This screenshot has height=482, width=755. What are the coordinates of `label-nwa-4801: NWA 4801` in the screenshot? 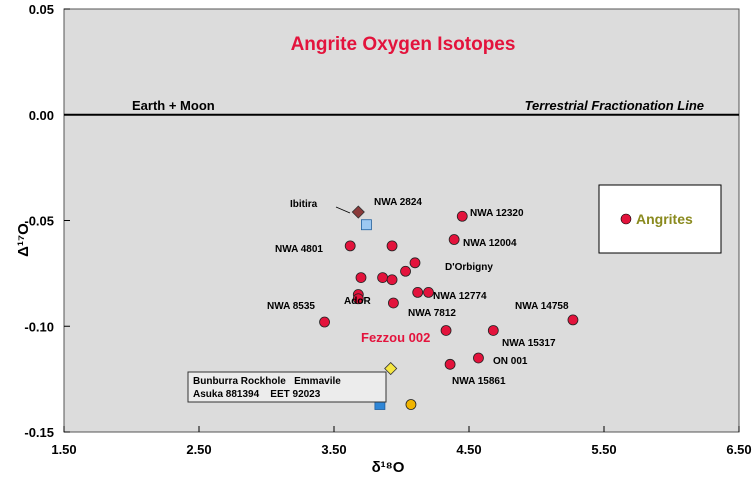 It's located at (299, 249).